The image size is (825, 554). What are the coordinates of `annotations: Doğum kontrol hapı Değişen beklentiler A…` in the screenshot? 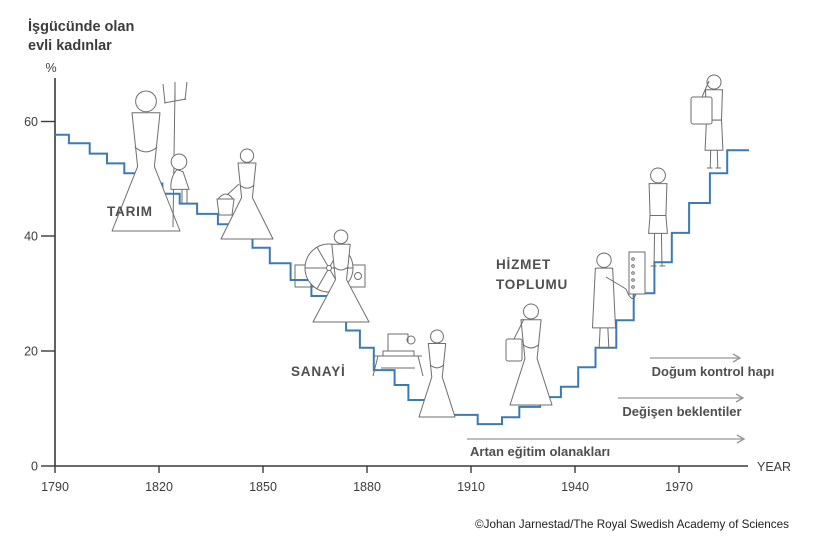 It's located at (621, 406).